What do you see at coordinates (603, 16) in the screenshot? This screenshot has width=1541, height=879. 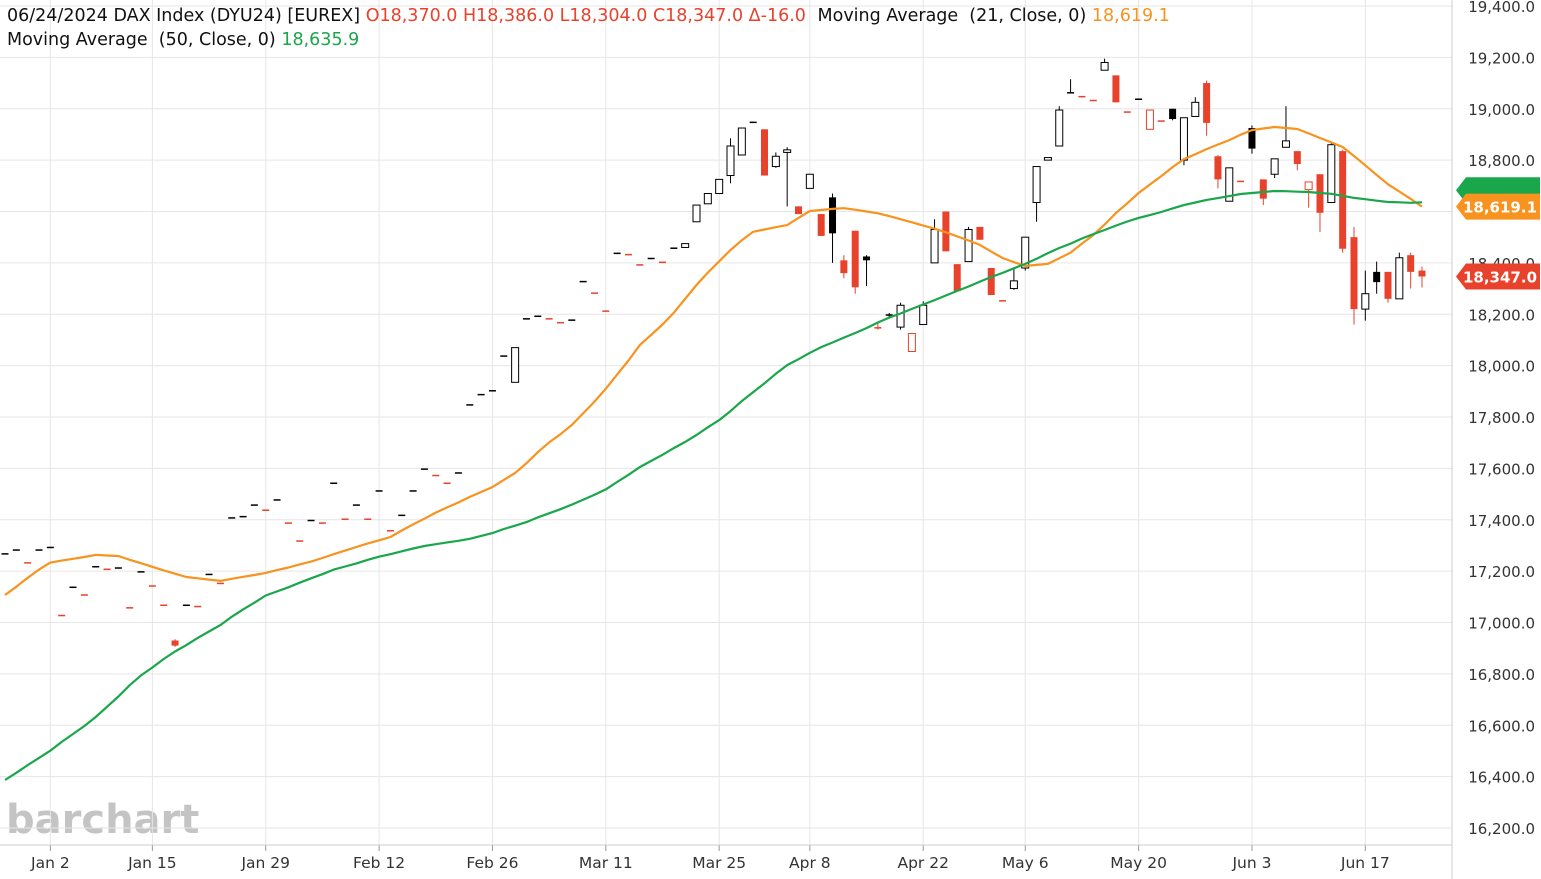 I see `low: L18,304.0` at bounding box center [603, 16].